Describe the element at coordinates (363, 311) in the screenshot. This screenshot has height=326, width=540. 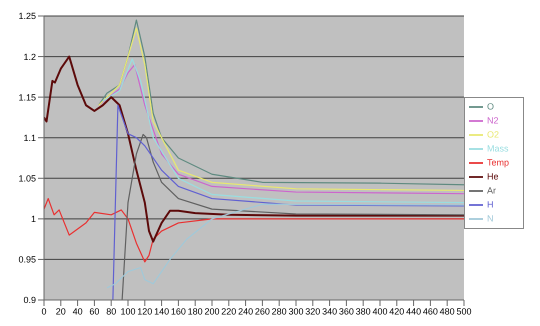
I see `x-tick-label: 380` at that location.